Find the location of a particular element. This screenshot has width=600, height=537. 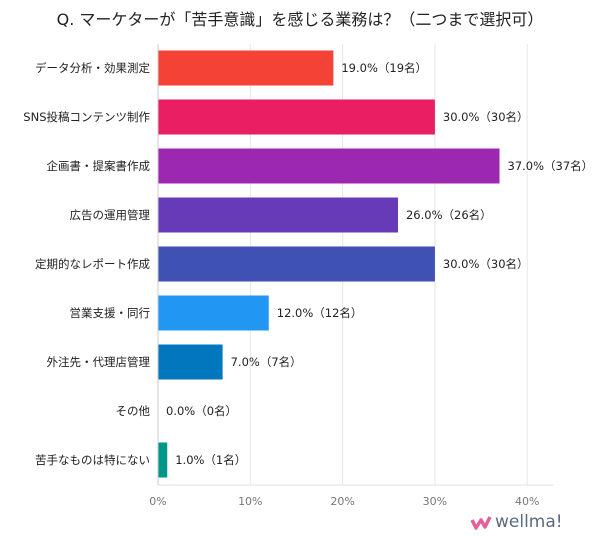

x-tick-label: 20% is located at coordinates (342, 501).